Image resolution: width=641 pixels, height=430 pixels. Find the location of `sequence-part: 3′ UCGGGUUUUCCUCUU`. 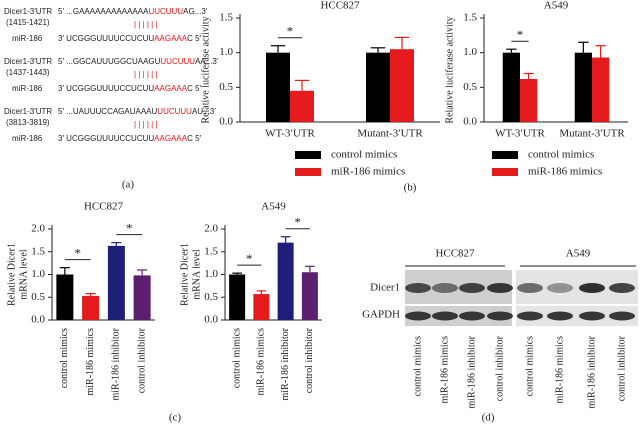

sequence-part: 3′ UCGGGUUUUCCUCUU is located at coordinates (106, 38).